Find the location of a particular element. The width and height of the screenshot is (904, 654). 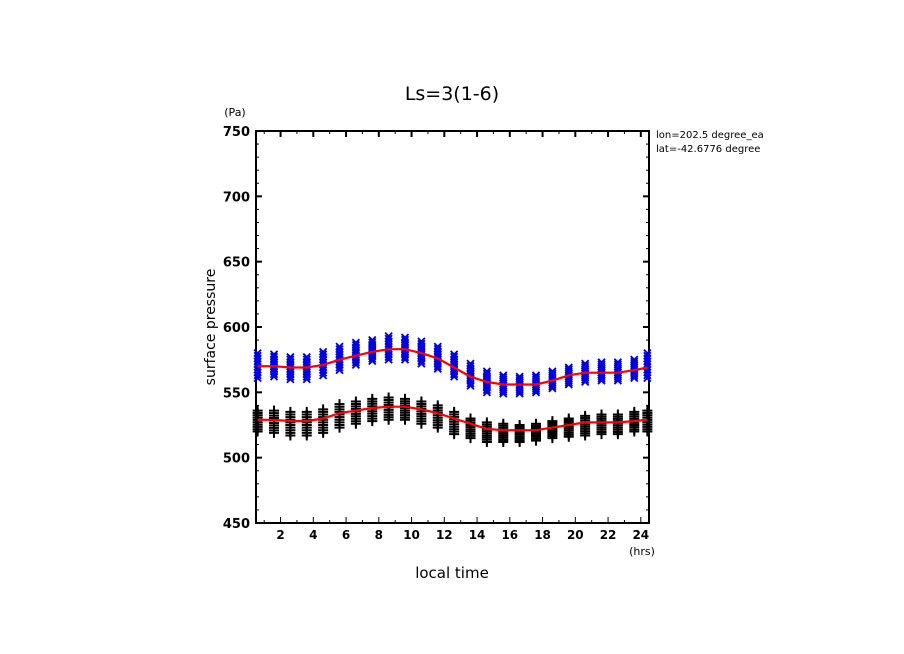

x-tick-label: 18 is located at coordinates (542, 535).